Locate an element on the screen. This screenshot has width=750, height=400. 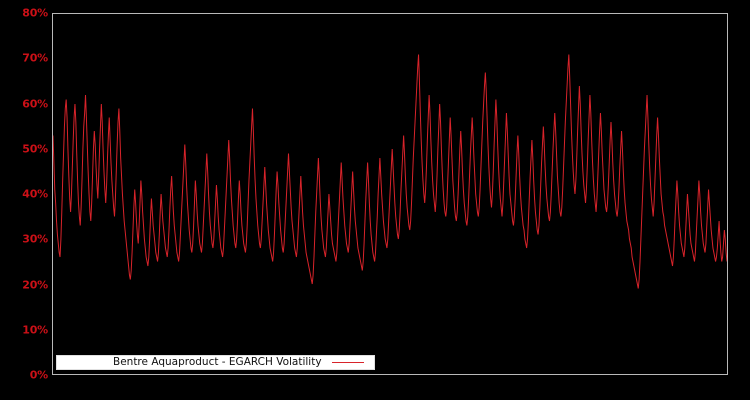
y-tick-label: 60% is located at coordinates (35, 103).